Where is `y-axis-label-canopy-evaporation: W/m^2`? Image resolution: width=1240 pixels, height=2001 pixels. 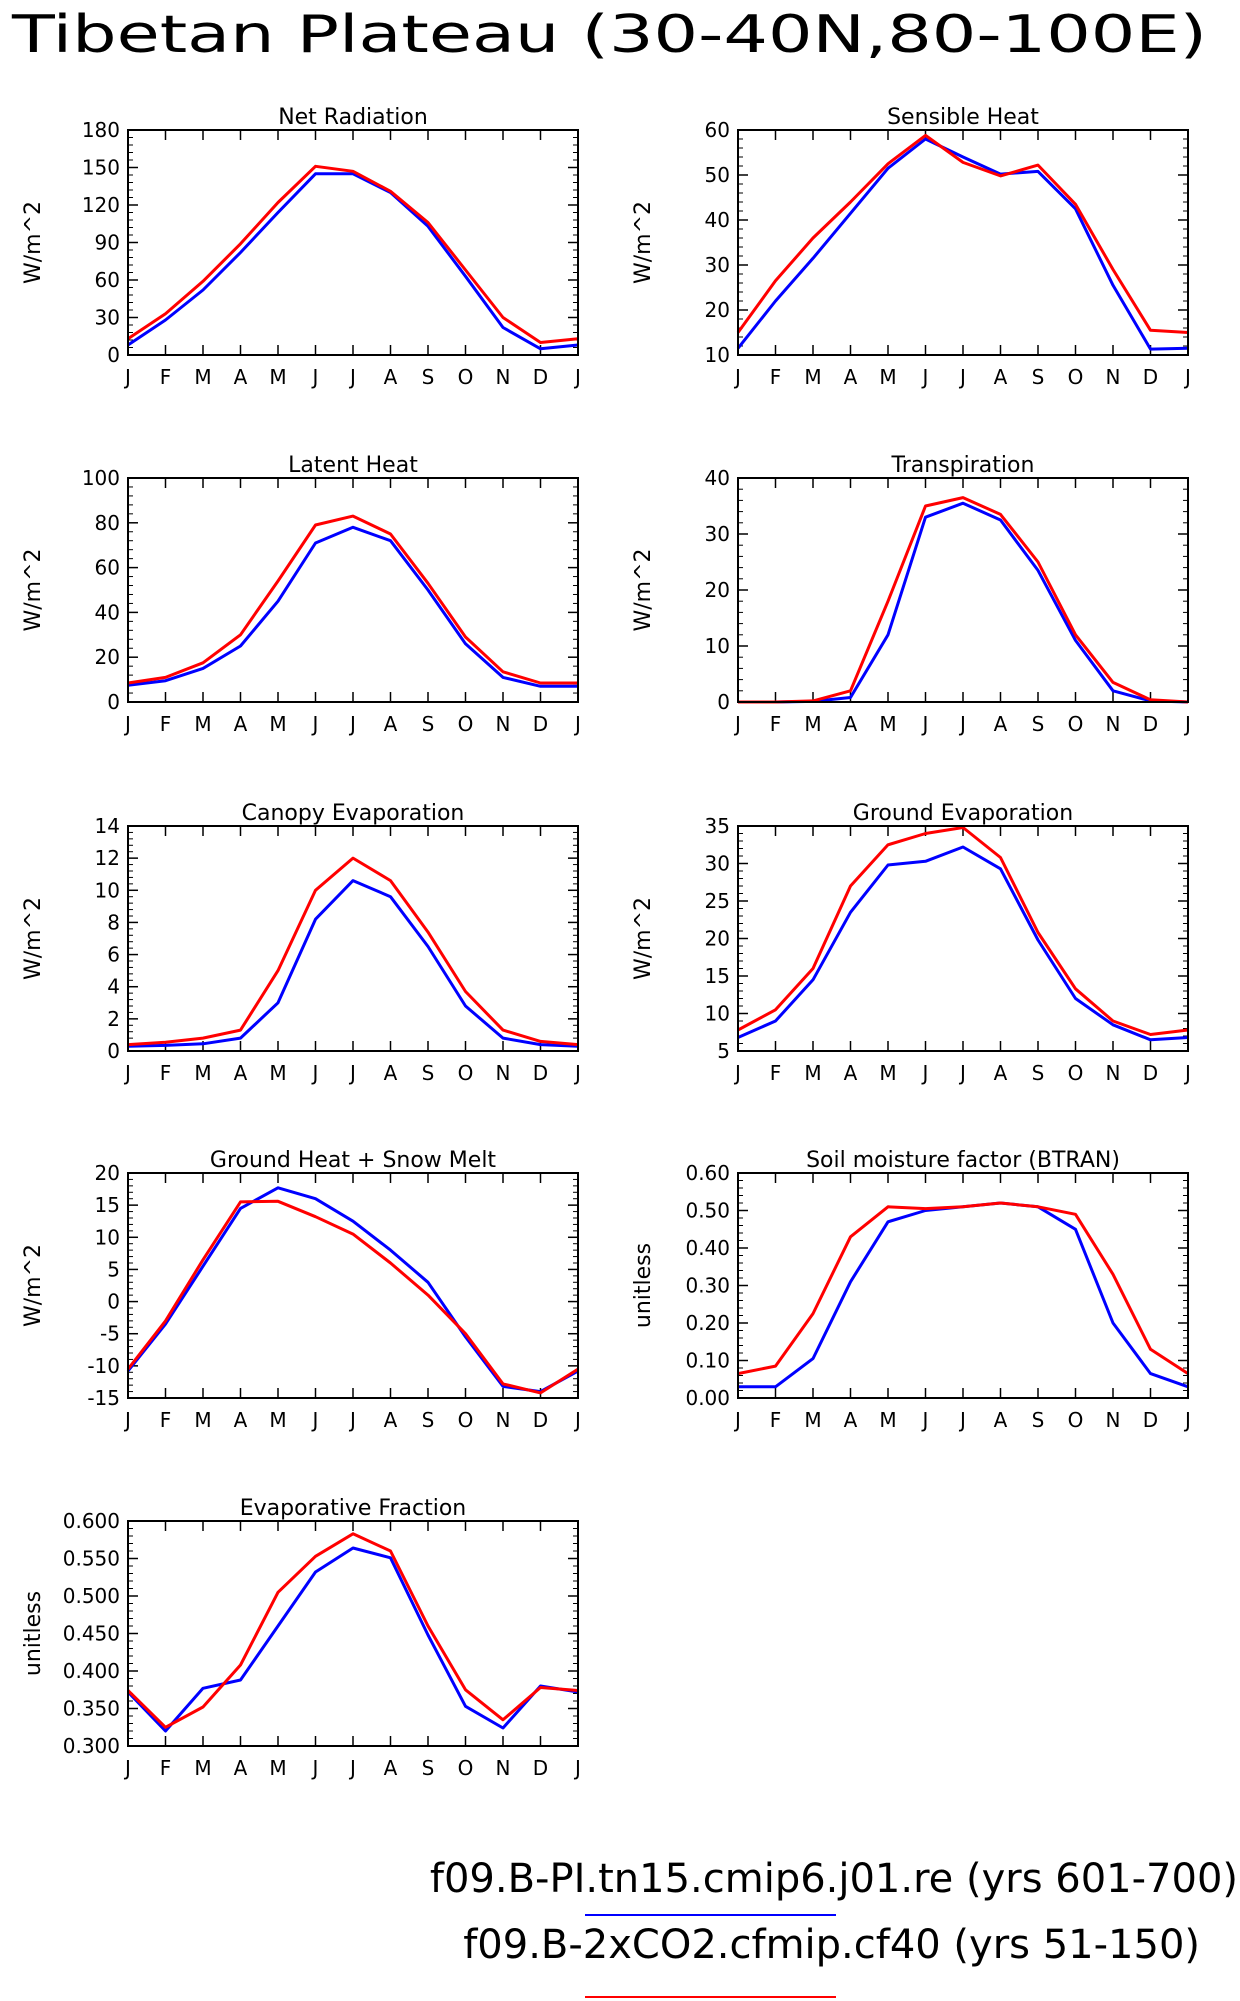
y-axis-label-canopy-evaporation: W/m^2 is located at coordinates (33, 938).